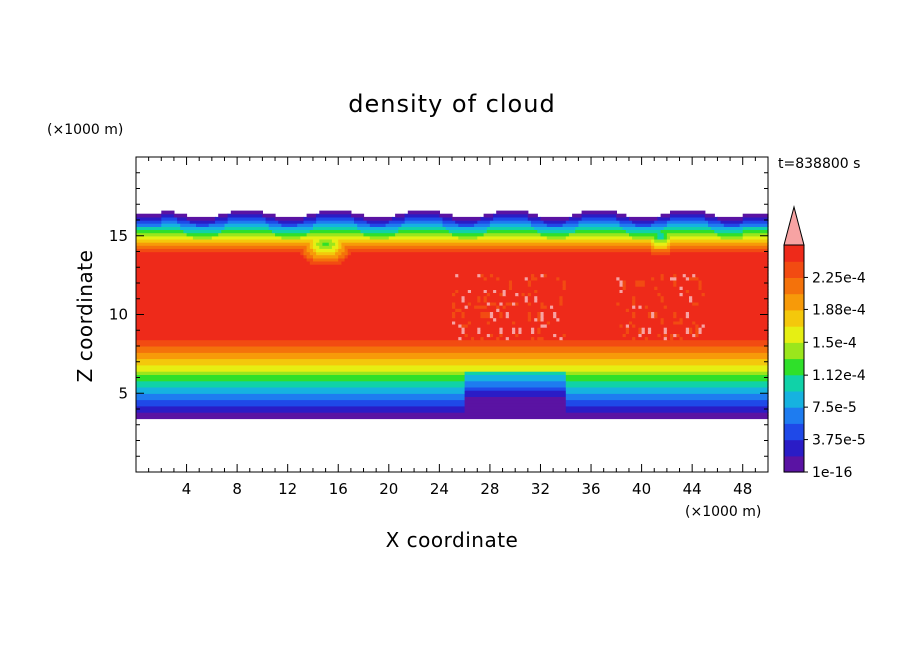 The width and height of the screenshot is (904, 659). Describe the element at coordinates (832, 473) in the screenshot. I see `colorbar-tick-label: 1e-16` at that location.